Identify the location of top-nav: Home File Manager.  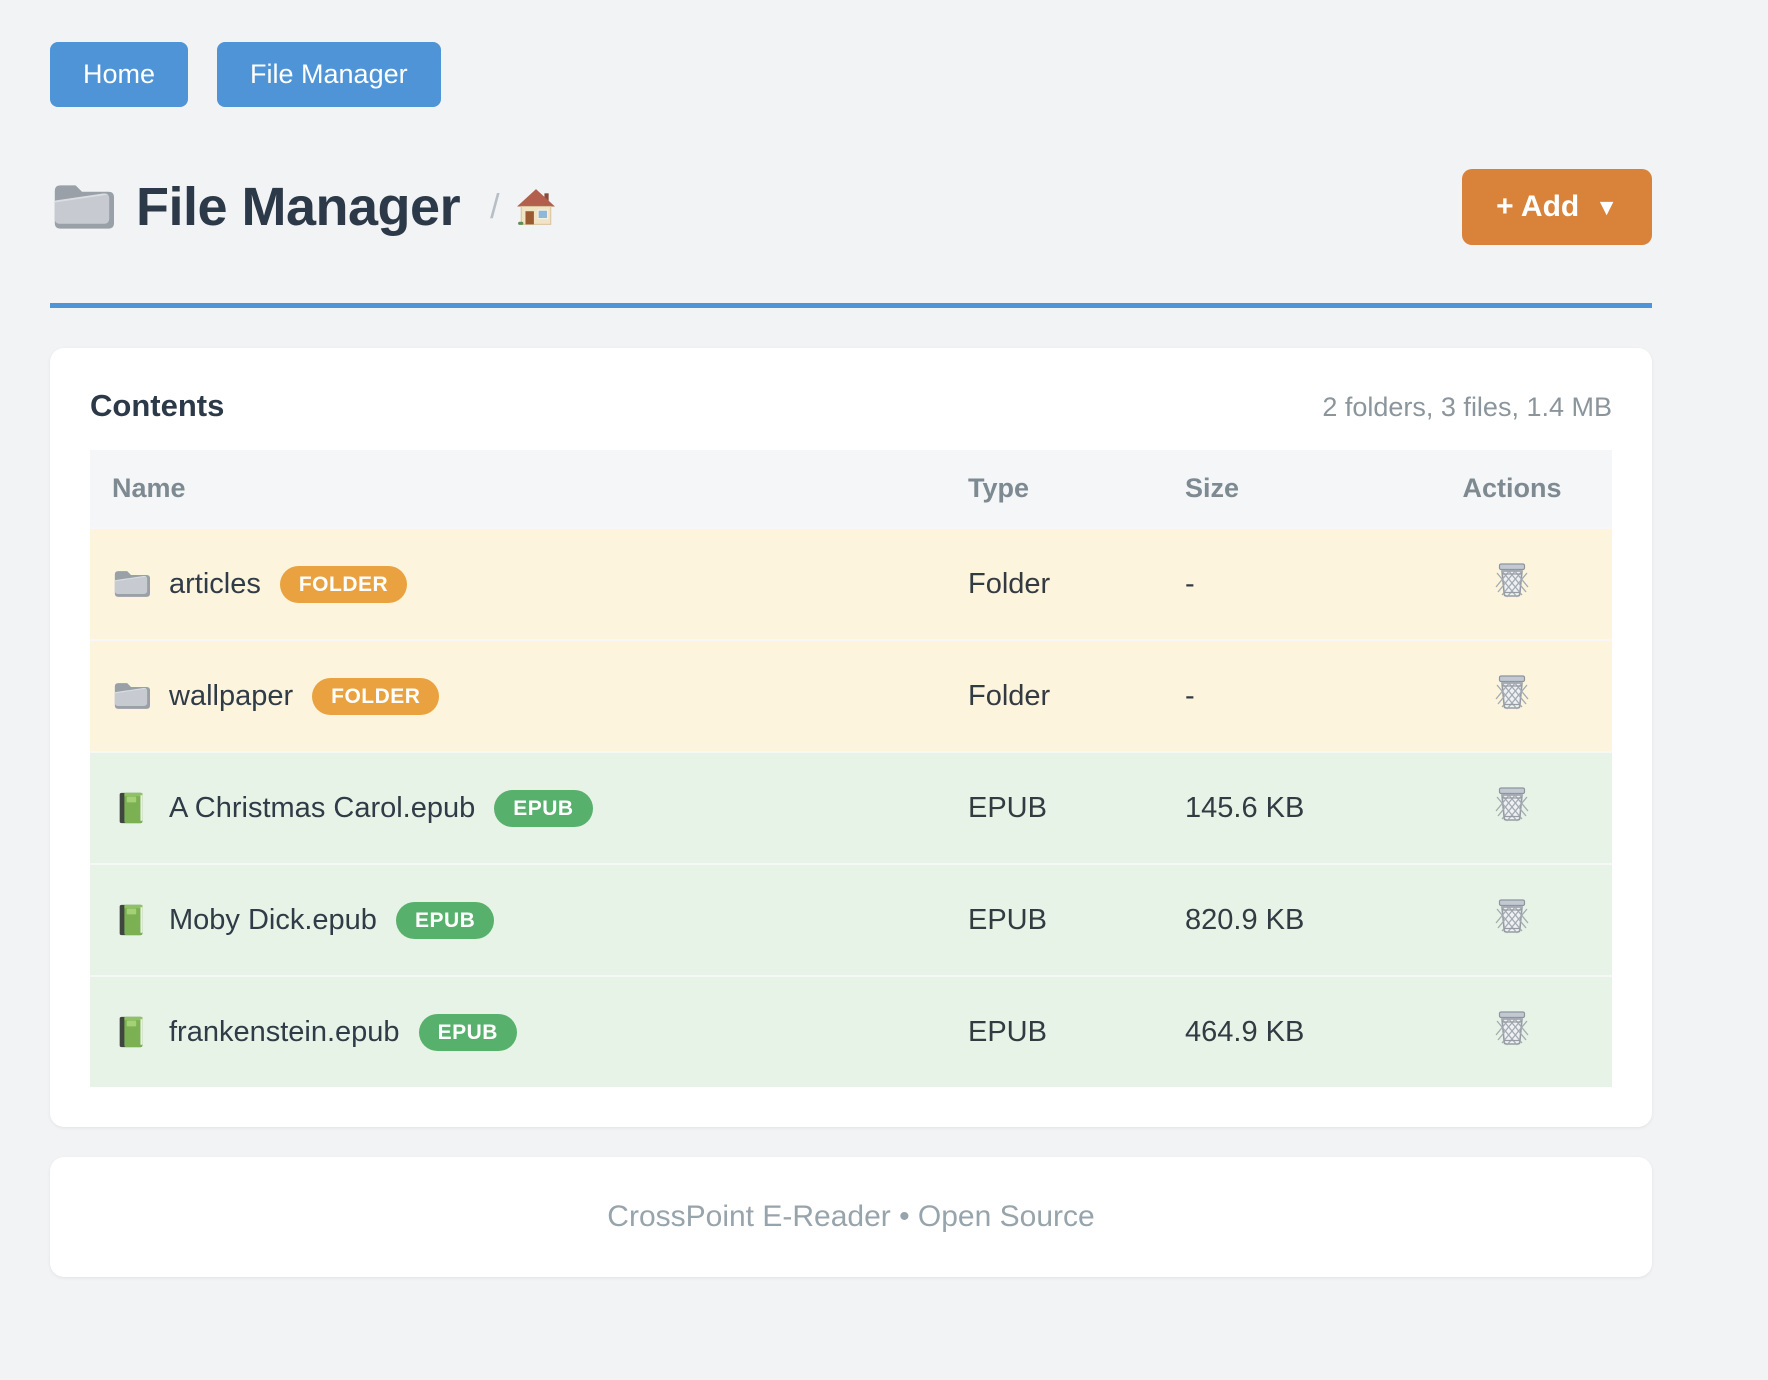
(851, 74).